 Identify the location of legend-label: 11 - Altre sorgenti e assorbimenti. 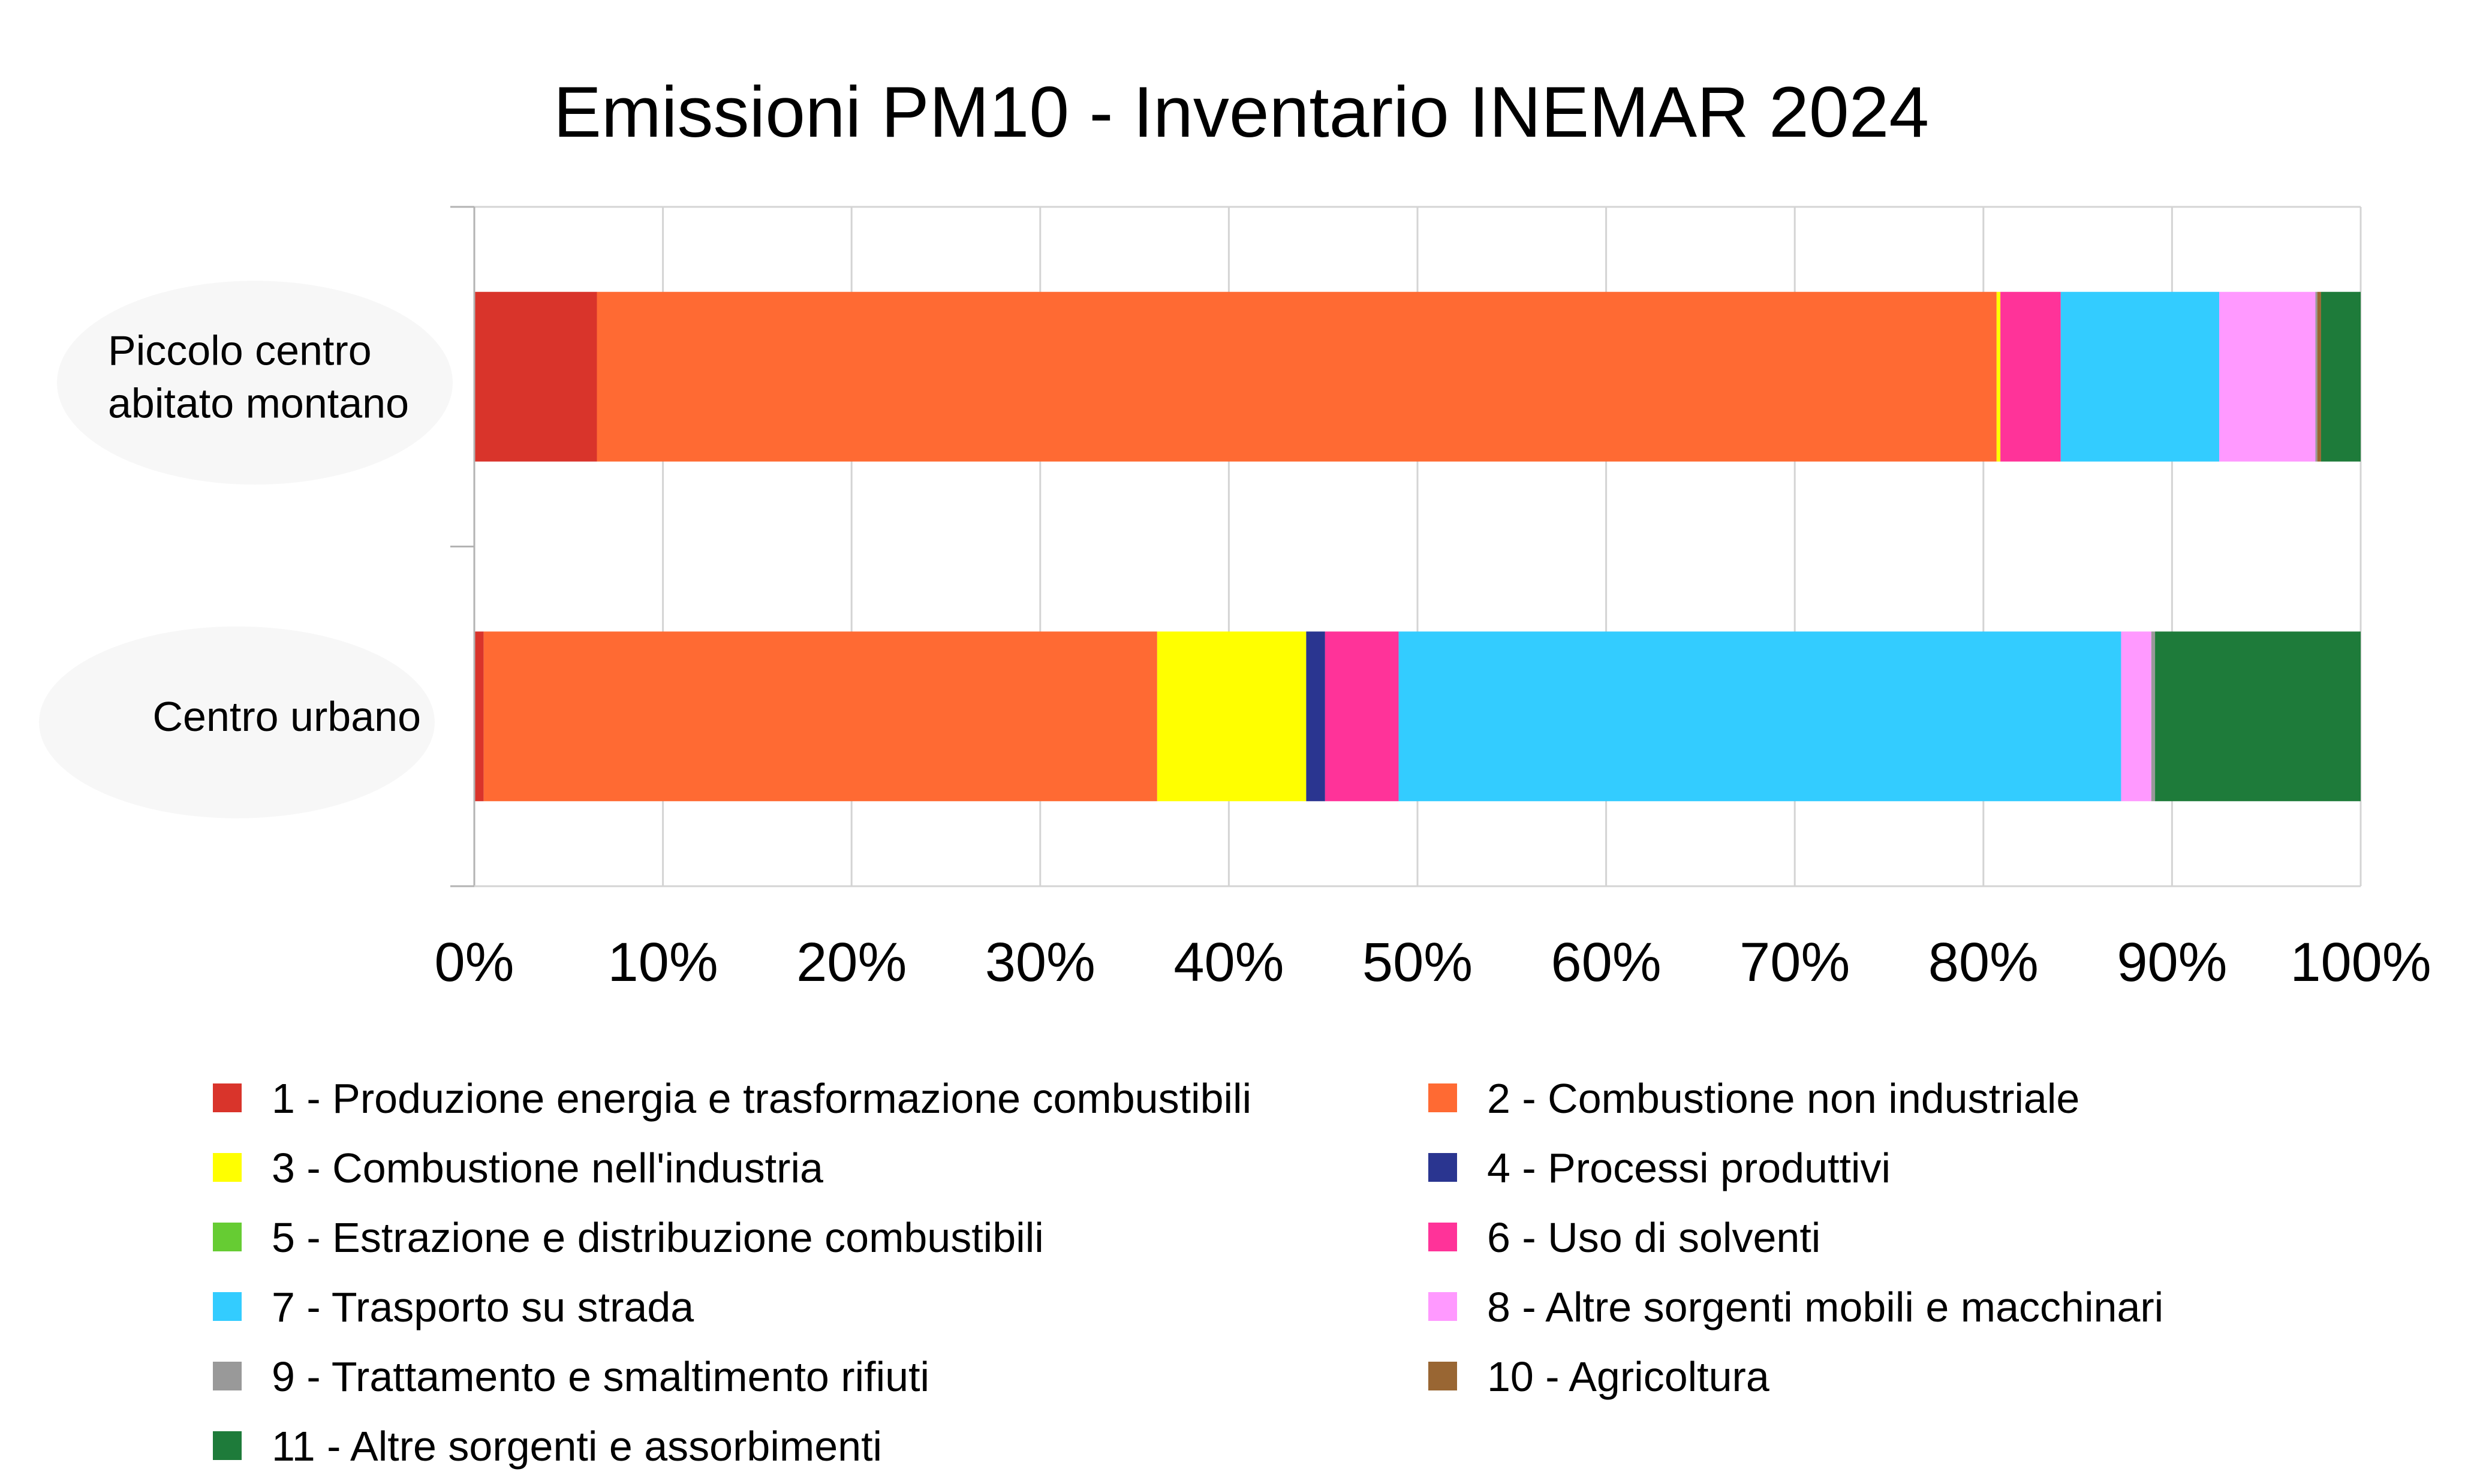
(577, 1446).